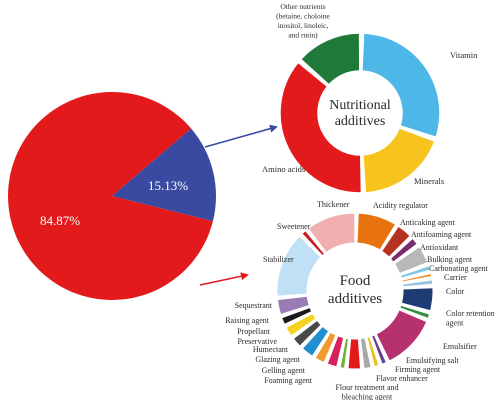 Image resolution: width=500 pixels, height=400 pixels. I want to click on arrow-to-food, so click(224, 279).